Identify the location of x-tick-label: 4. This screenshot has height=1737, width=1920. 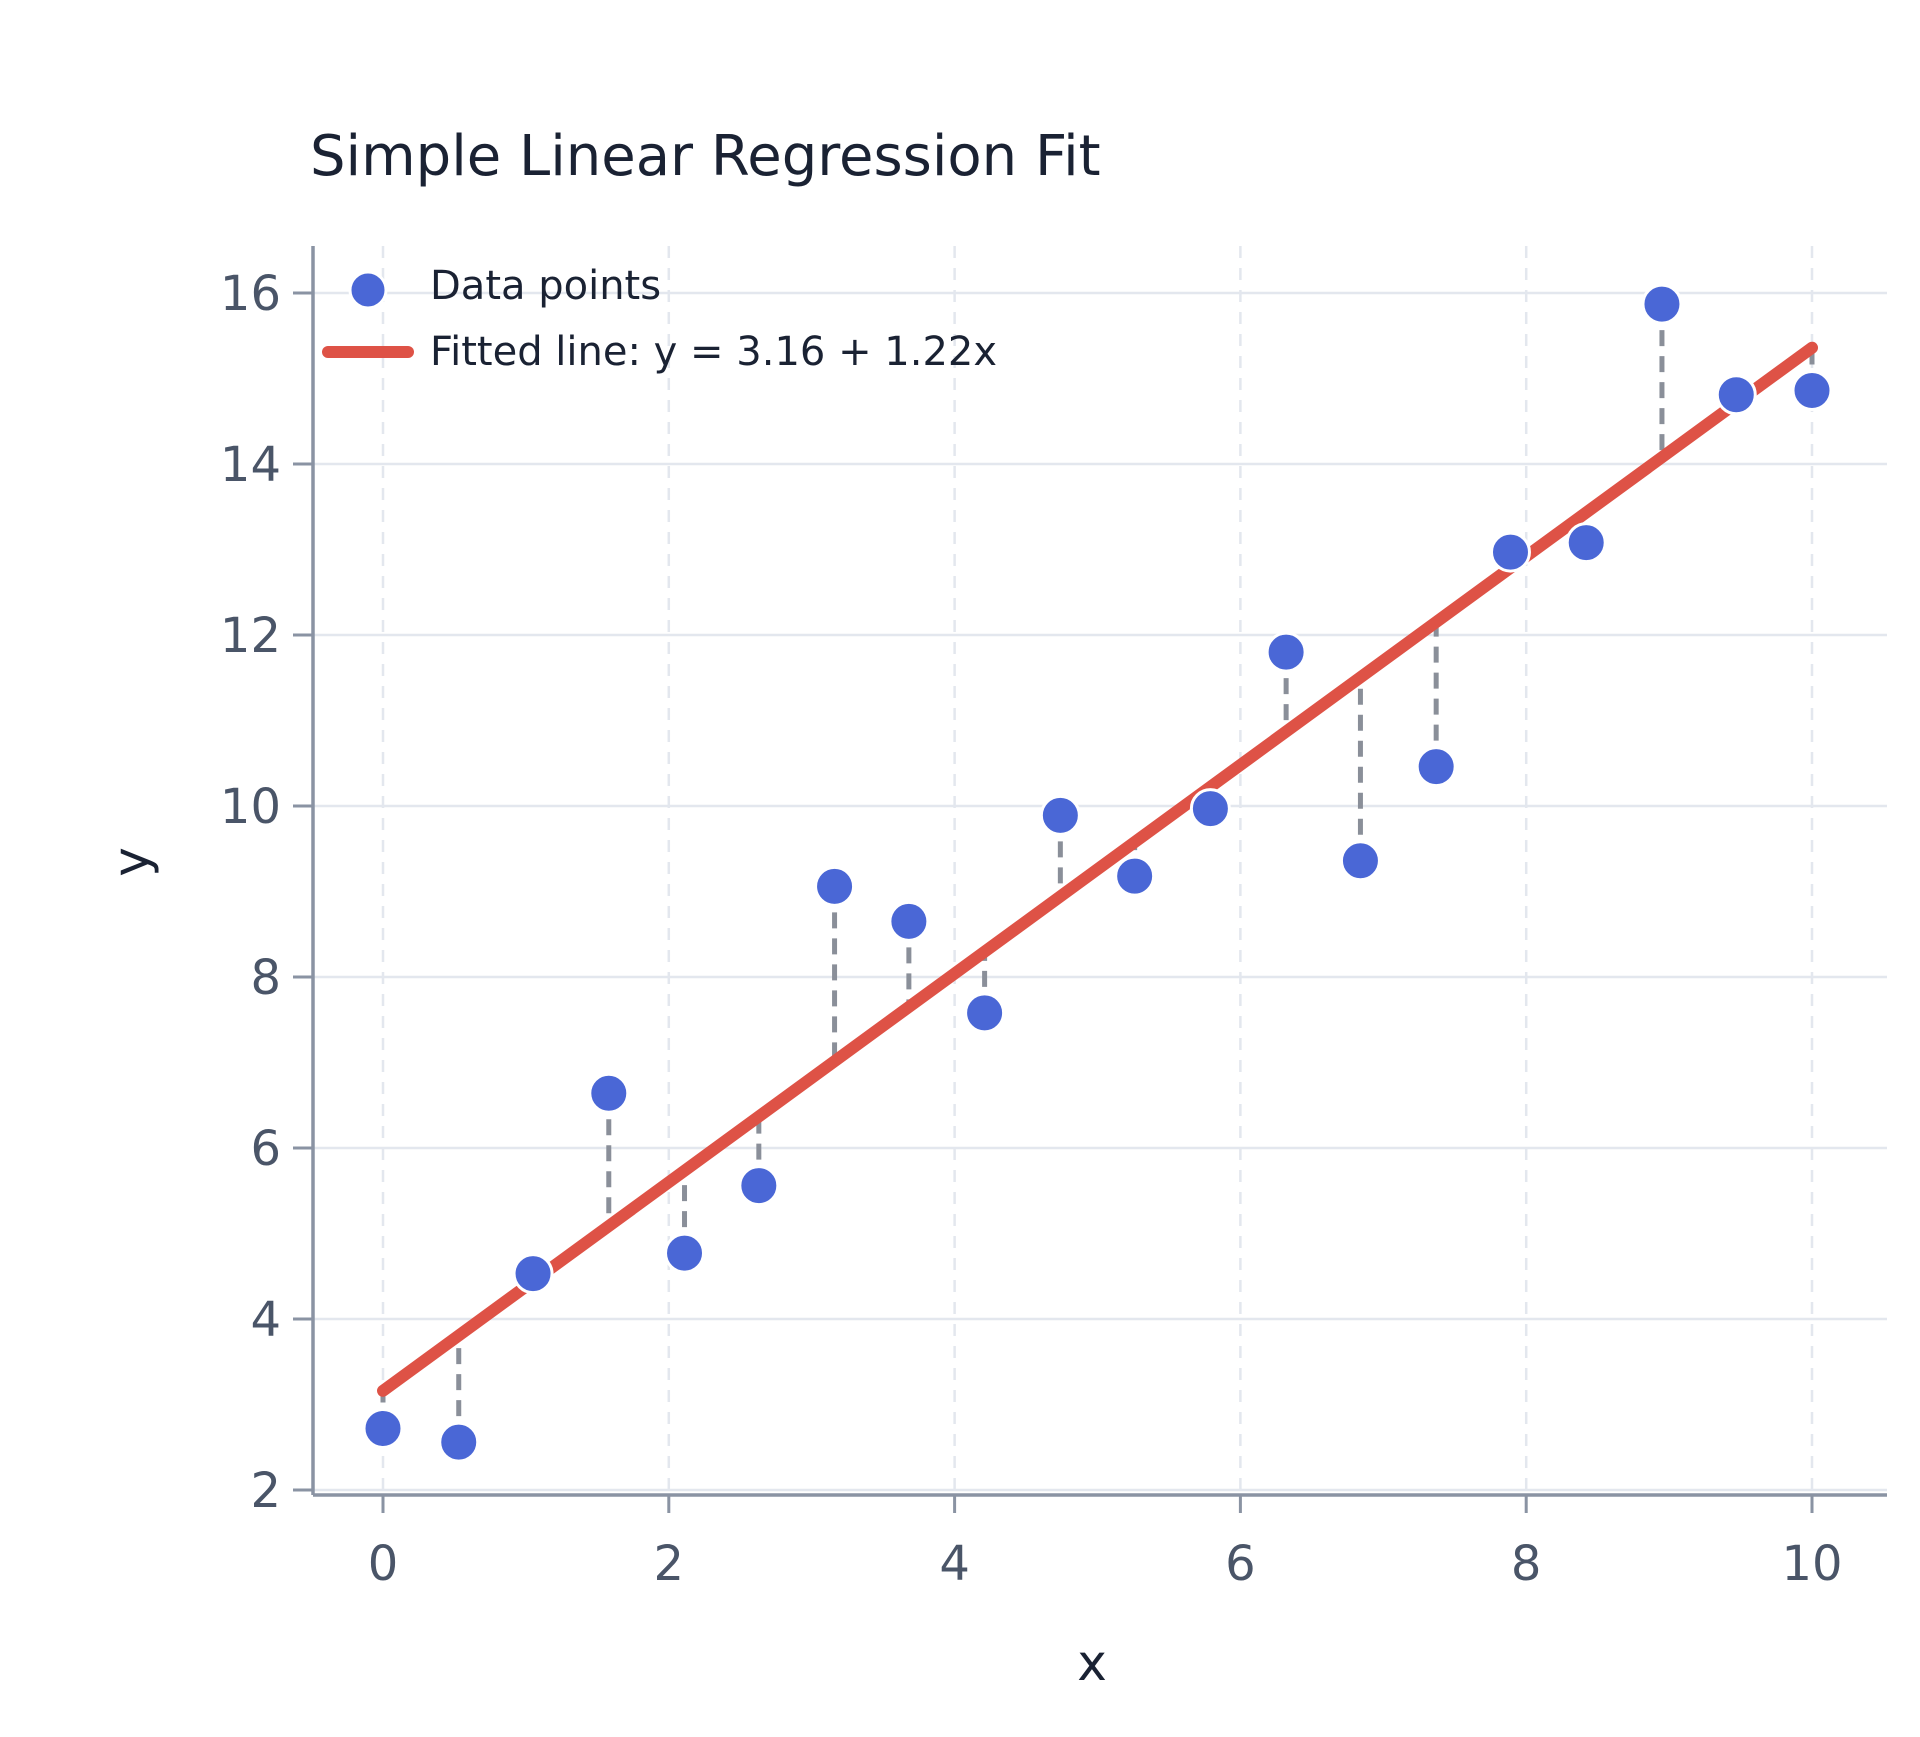
(954, 1564).